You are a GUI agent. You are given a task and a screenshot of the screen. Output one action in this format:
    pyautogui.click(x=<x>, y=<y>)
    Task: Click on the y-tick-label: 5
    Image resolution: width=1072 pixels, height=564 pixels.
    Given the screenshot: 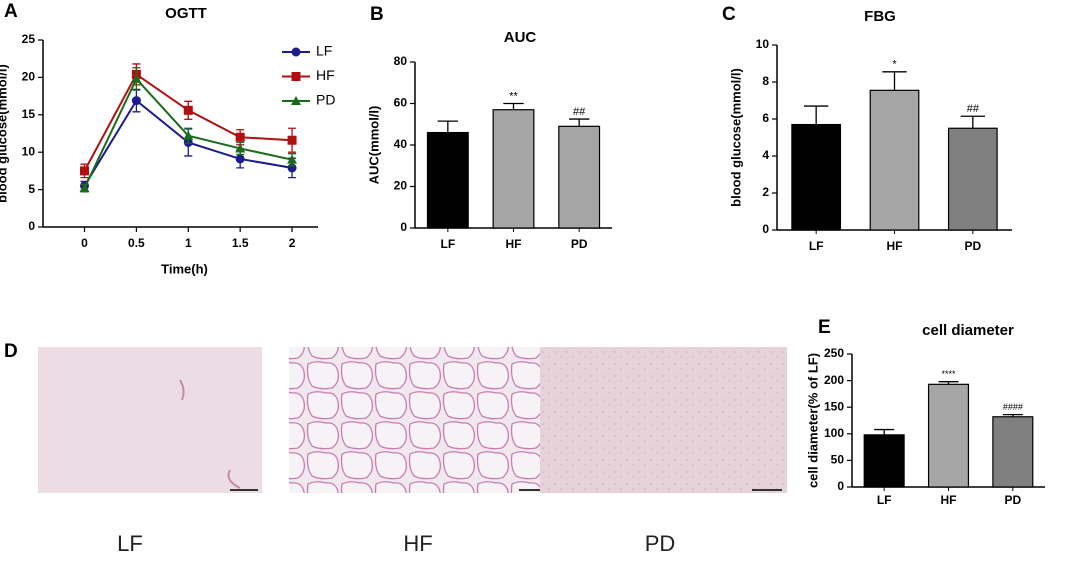 What is the action you would take?
    pyautogui.click(x=31, y=189)
    